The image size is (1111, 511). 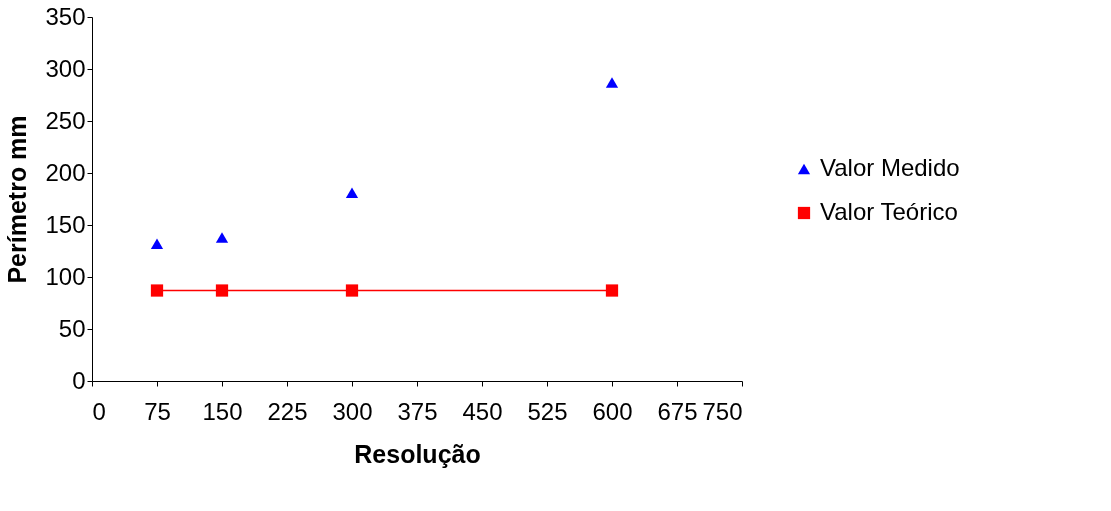 What do you see at coordinates (65, 120) in the screenshot?
I see `y-tick-label: 250` at bounding box center [65, 120].